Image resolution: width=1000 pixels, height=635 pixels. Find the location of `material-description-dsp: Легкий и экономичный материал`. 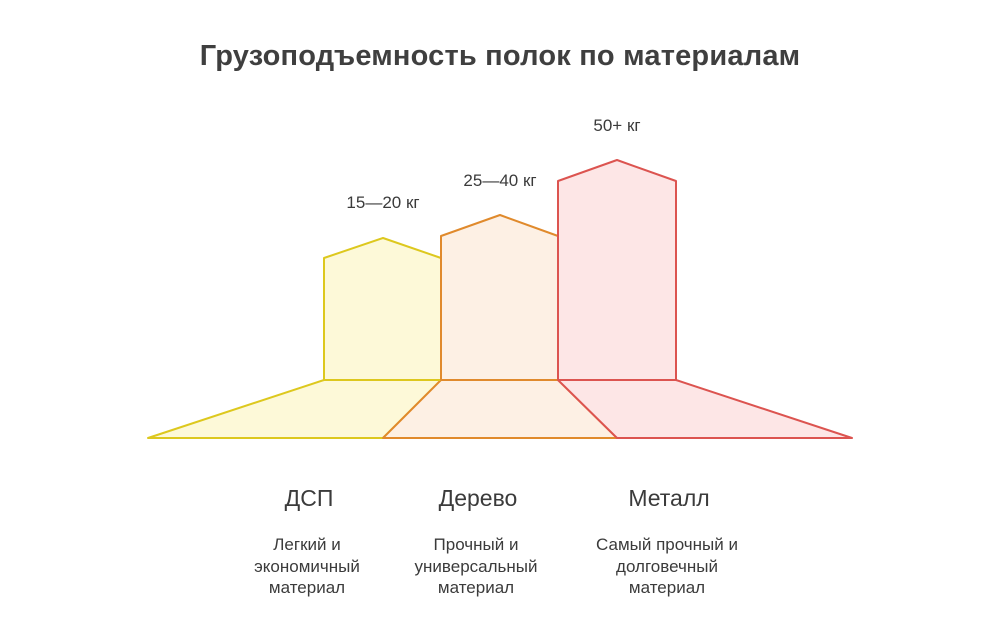

material-description-dsp: Легкий и экономичный материал is located at coordinates (307, 566).